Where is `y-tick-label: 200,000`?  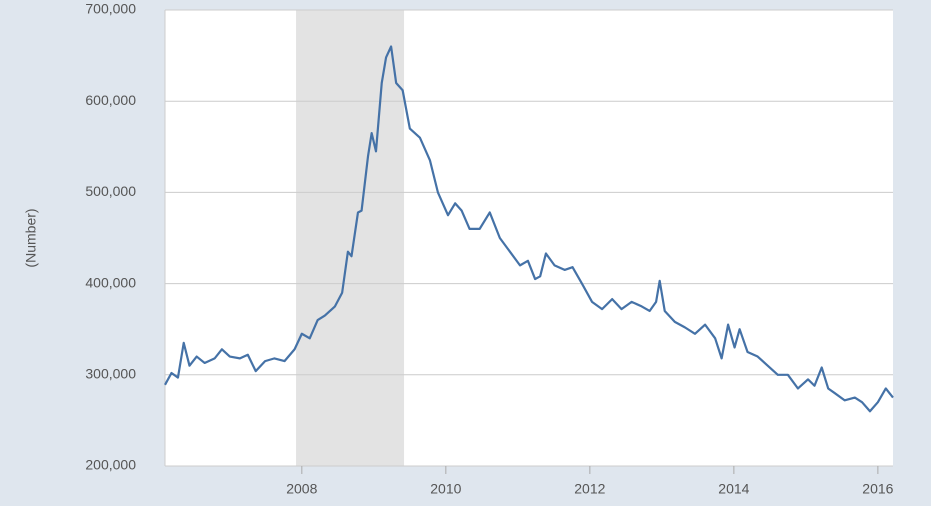 y-tick-label: 200,000 is located at coordinates (110, 465).